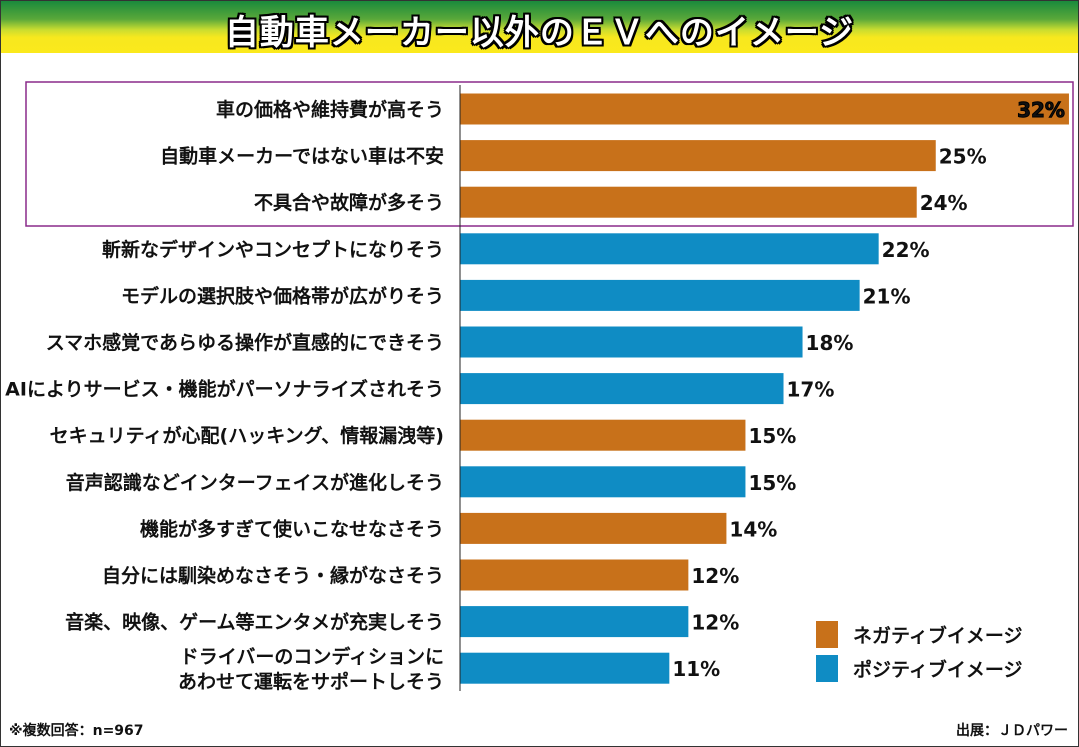 The height and width of the screenshot is (747, 1079). I want to click on category-label: 自分には馴染めなさそう・縁がなさそう, so click(273, 575).